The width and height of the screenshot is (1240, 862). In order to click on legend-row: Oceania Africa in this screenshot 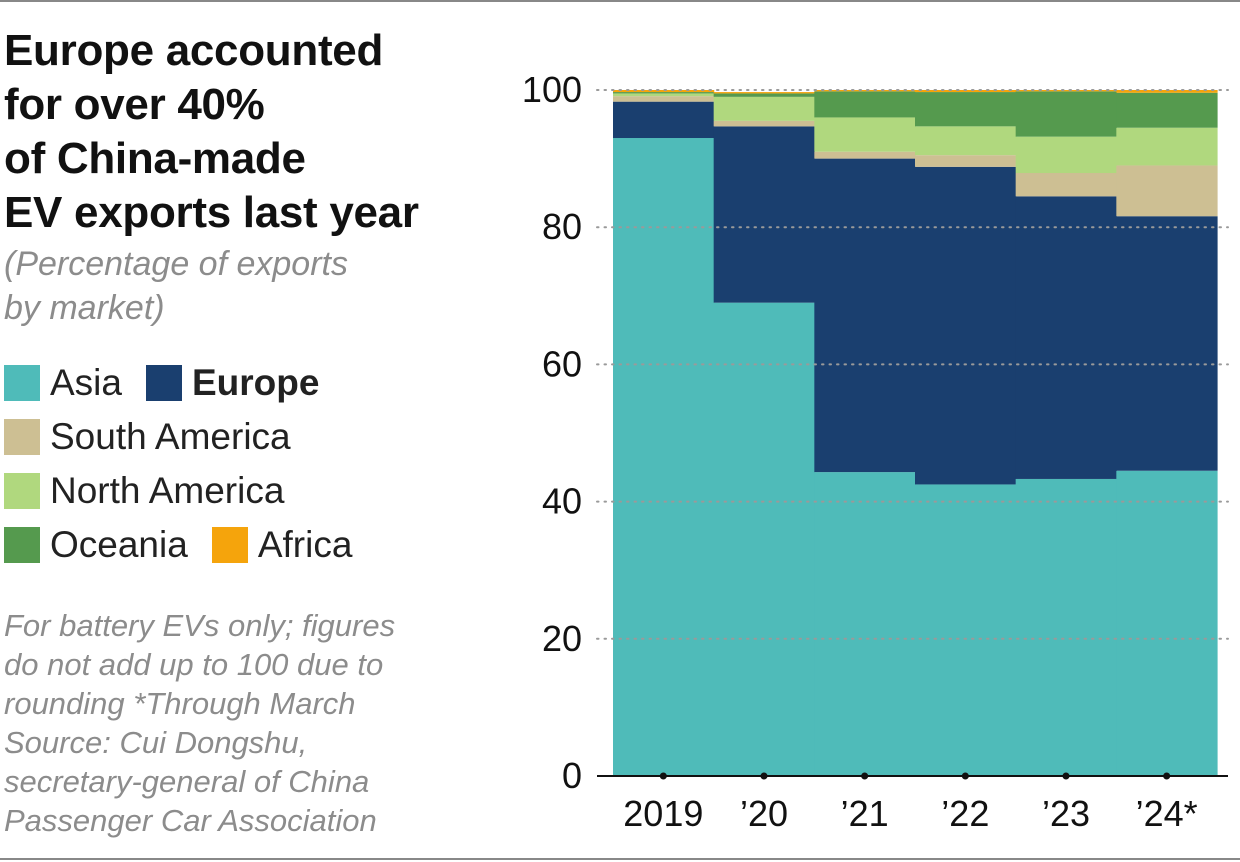, I will do `click(247, 545)`.